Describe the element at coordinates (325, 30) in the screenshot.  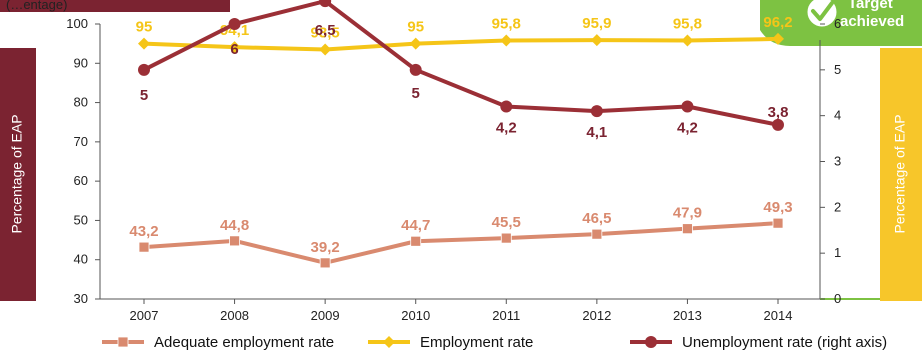
I see `data-label: 6,5` at that location.